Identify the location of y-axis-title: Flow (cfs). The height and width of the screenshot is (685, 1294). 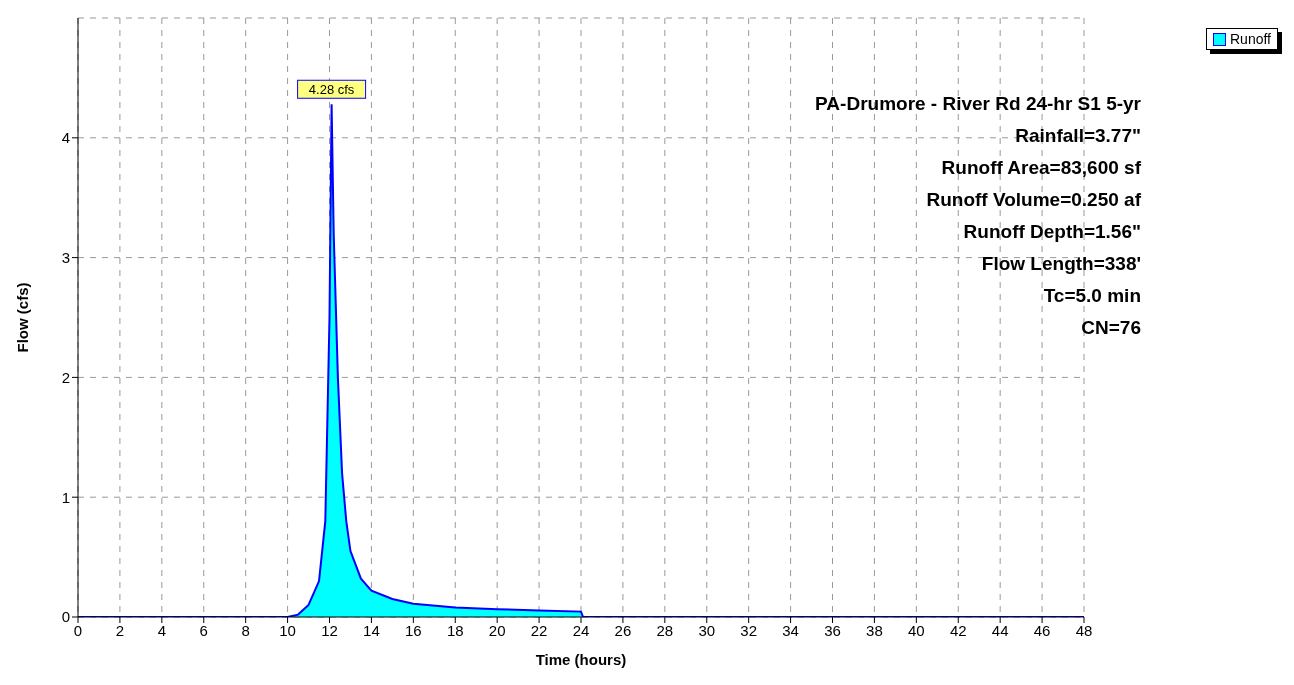
(23, 317).